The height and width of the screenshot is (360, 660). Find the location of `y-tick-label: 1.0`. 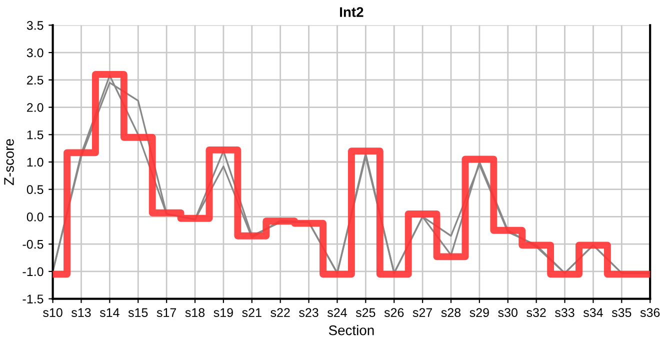

y-tick-label: 1.0 is located at coordinates (35, 162).